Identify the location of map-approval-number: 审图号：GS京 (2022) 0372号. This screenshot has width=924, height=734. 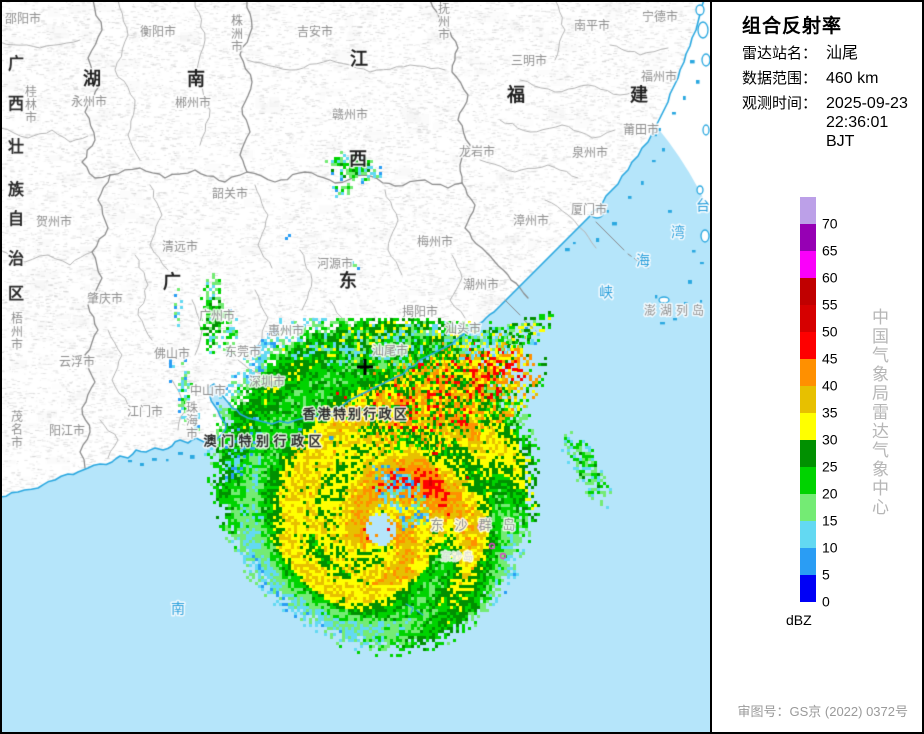
(822, 711).